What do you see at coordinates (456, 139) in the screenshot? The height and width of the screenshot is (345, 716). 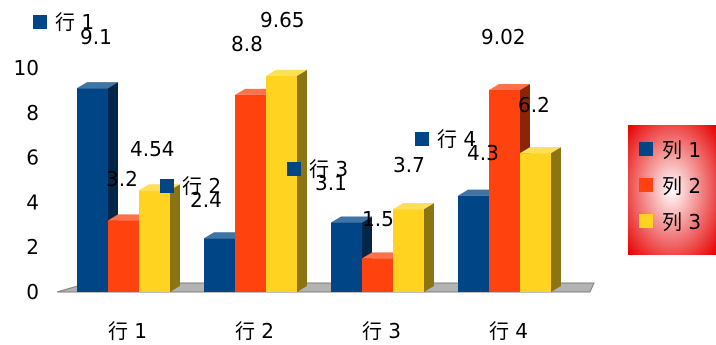 I see `data-label-category: 行 4` at bounding box center [456, 139].